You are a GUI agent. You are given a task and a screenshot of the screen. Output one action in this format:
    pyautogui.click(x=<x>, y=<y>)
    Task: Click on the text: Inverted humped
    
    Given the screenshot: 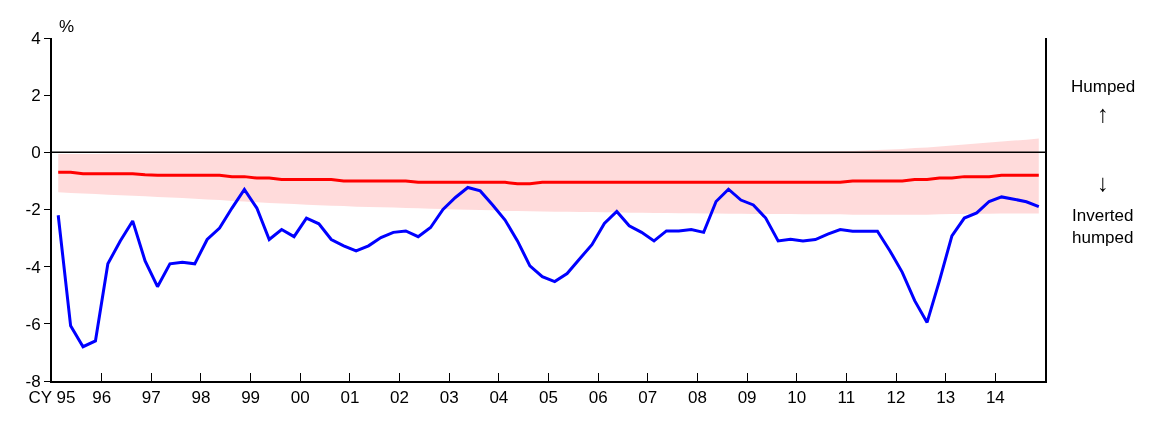 What is the action you would take?
    pyautogui.click(x=1103, y=227)
    